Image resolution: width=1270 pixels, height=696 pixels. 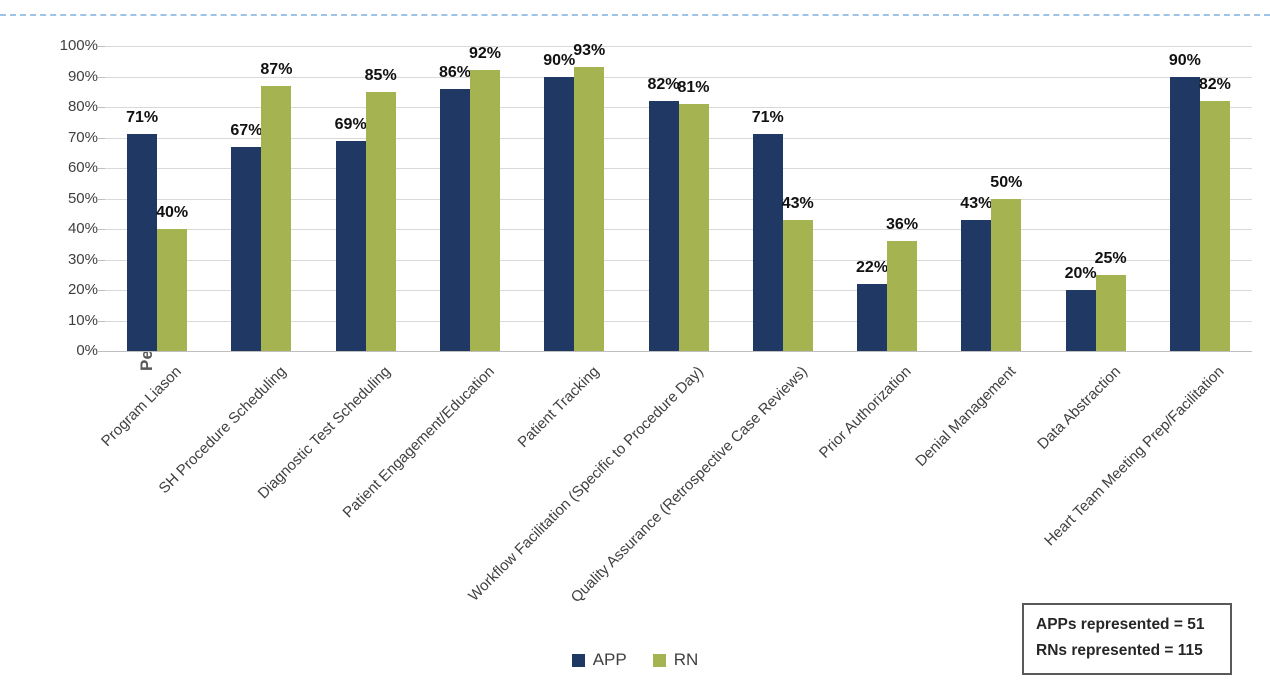 What do you see at coordinates (87, 350) in the screenshot?
I see `y-tick-label-0: 0%` at bounding box center [87, 350].